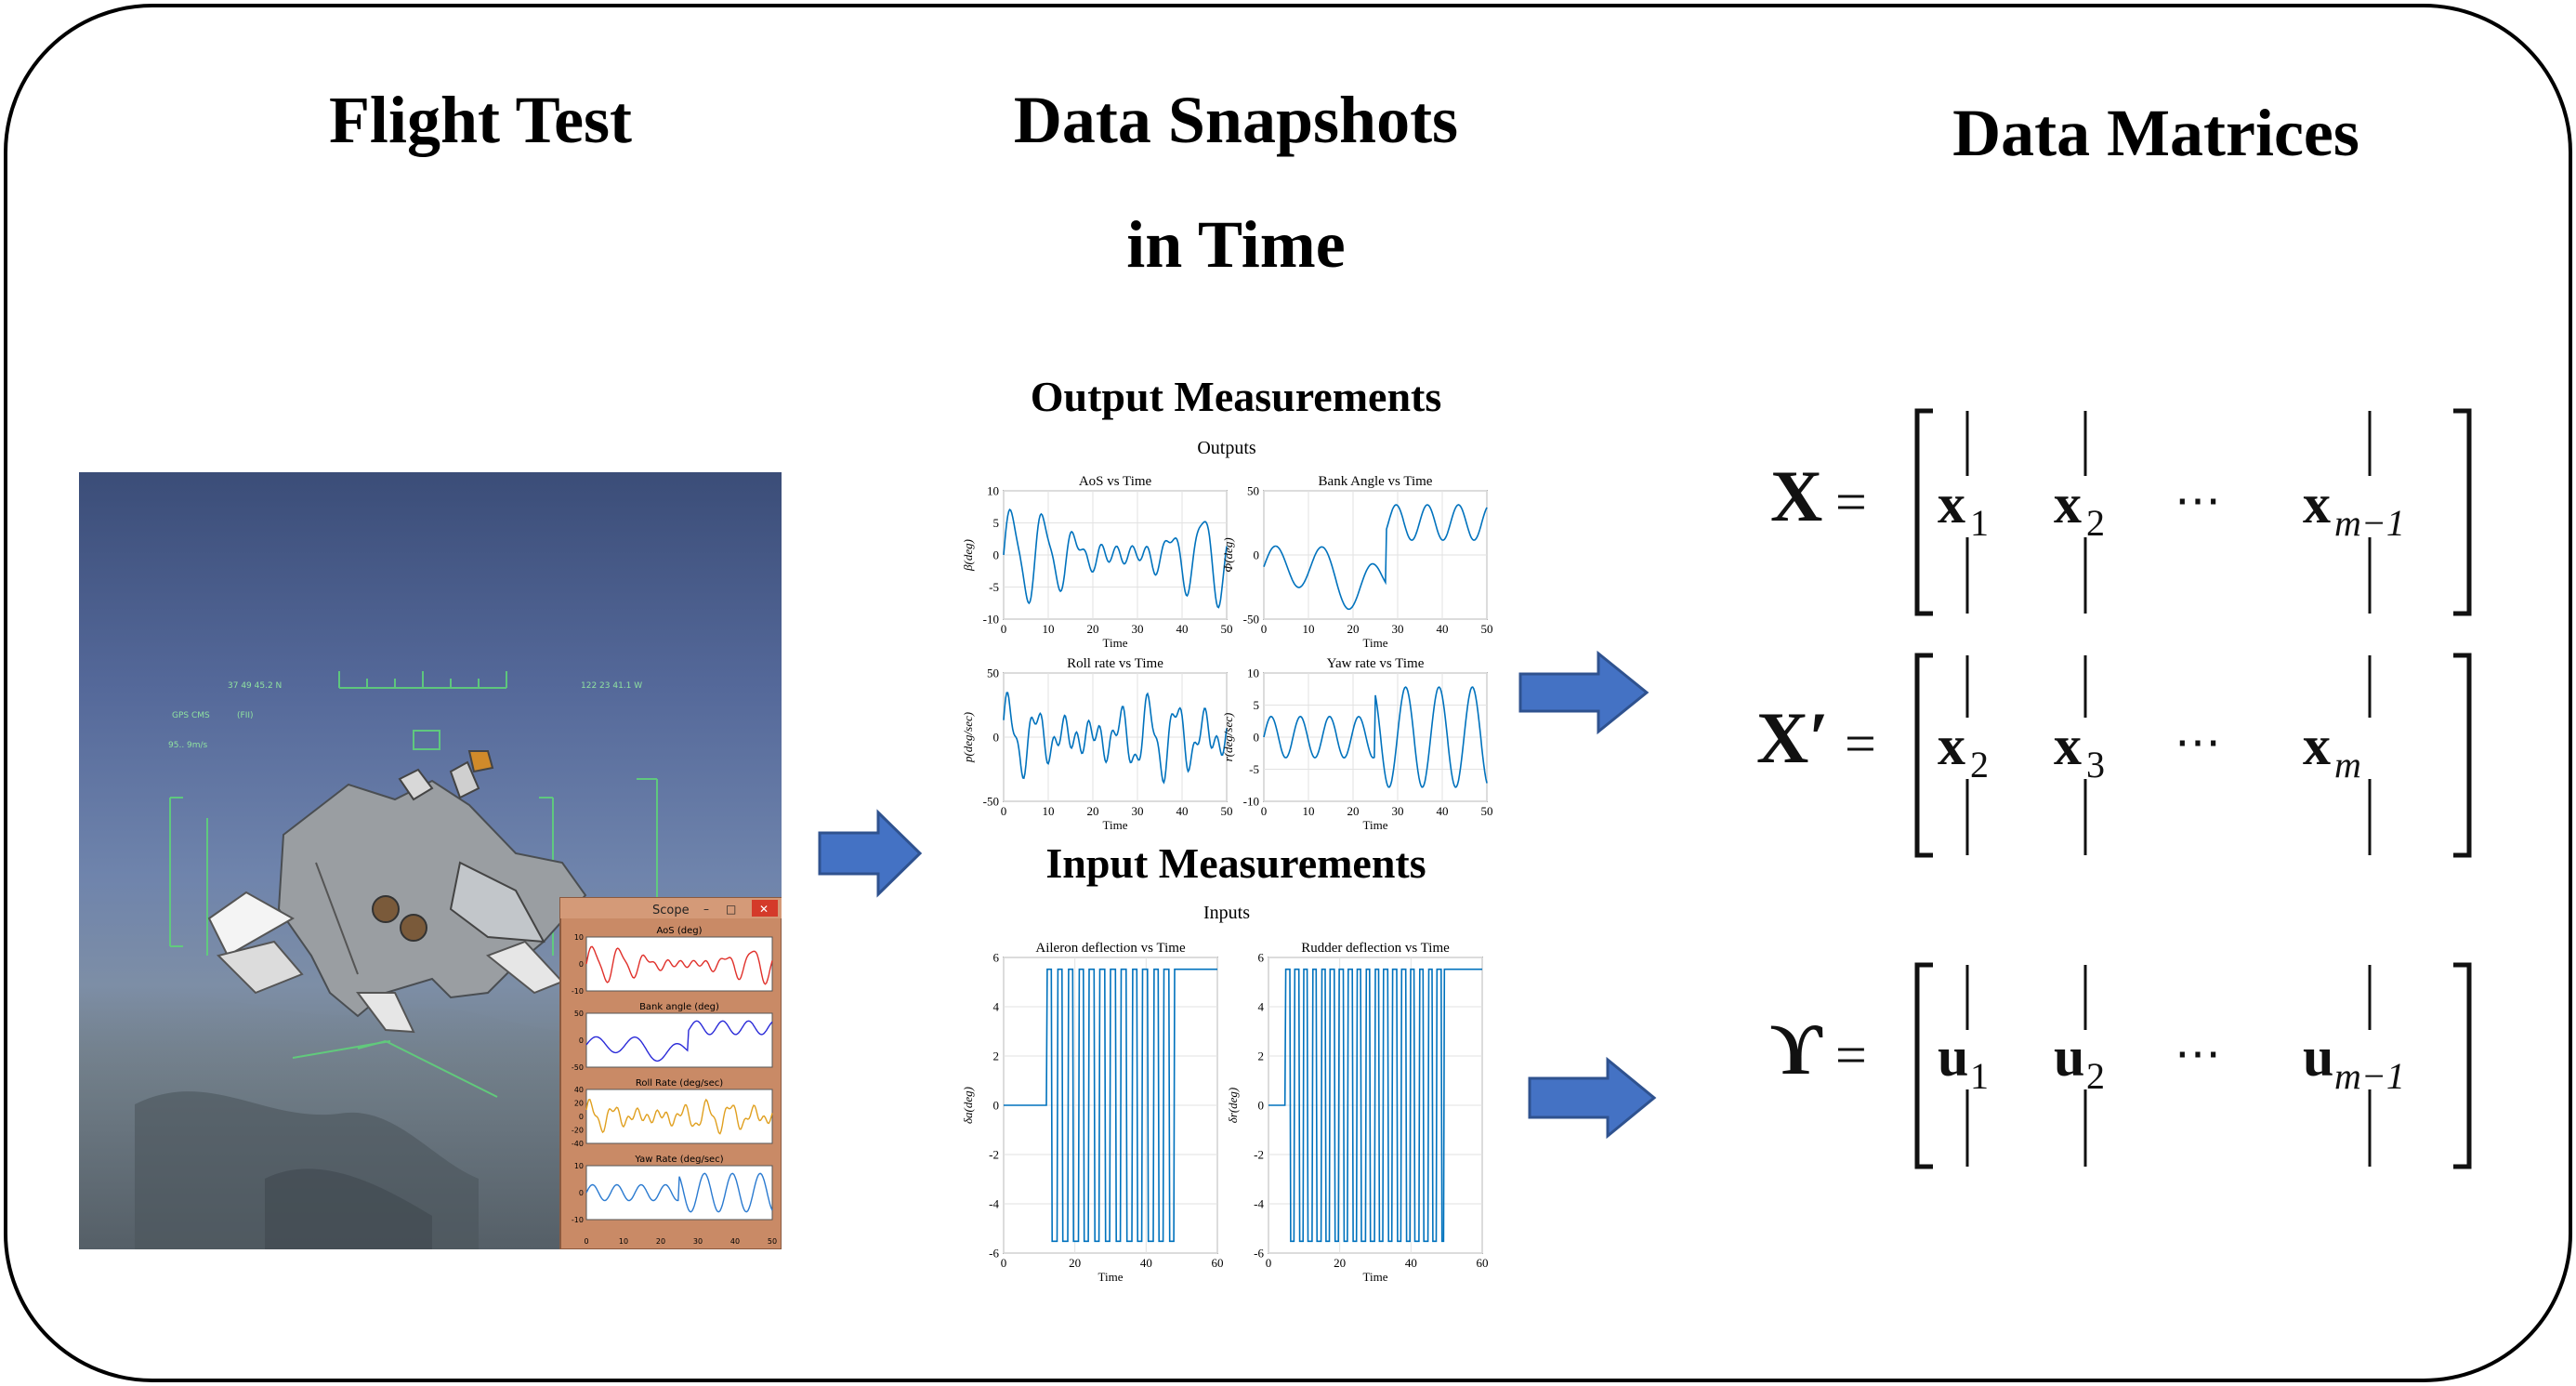  What do you see at coordinates (1592, 1098) in the screenshot?
I see `arrow-inputs-to-matrix` at bounding box center [1592, 1098].